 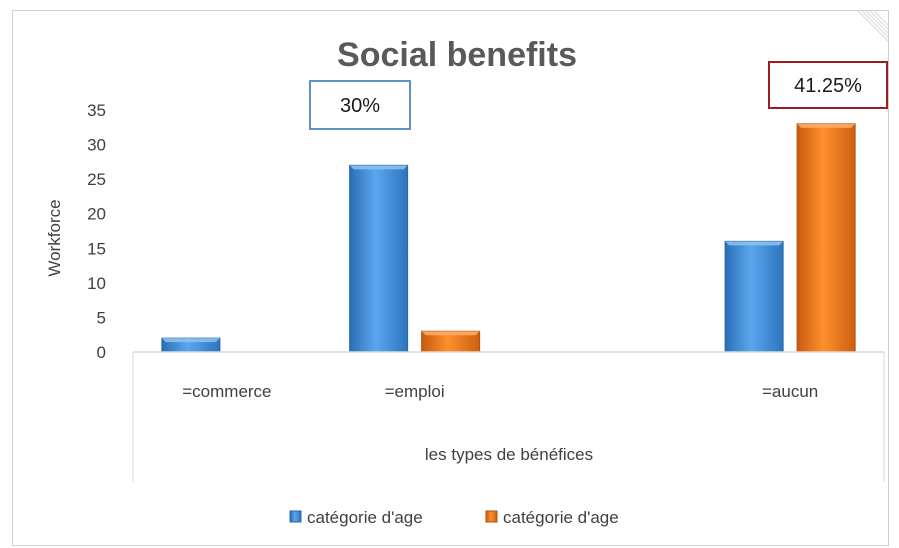 What do you see at coordinates (54, 237) in the screenshot?
I see `y-axis-label: Workforce` at bounding box center [54, 237].